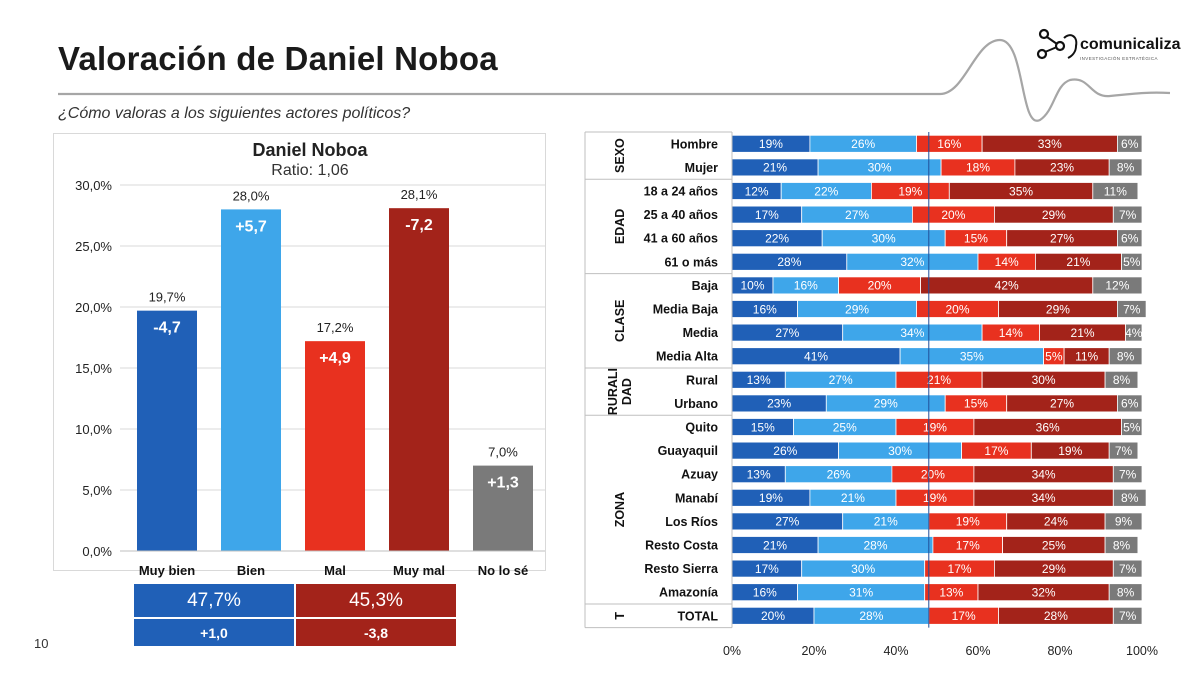  Describe the element at coordinates (1130, 44) in the screenshot. I see `logo-text: comunicaliza` at that location.